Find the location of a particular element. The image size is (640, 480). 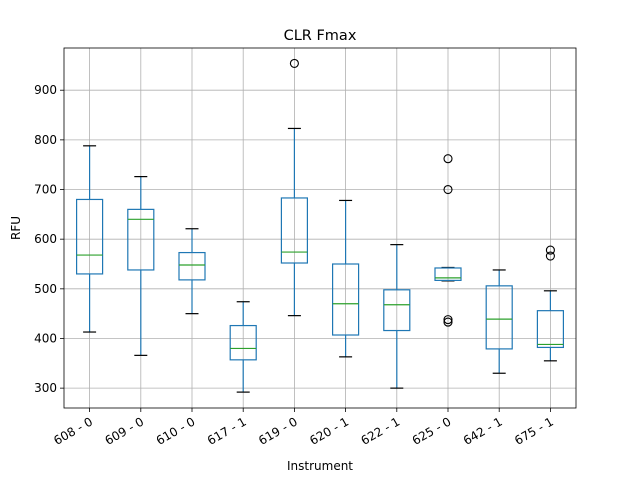

x-axis-label: Instrument is located at coordinates (320, 466).